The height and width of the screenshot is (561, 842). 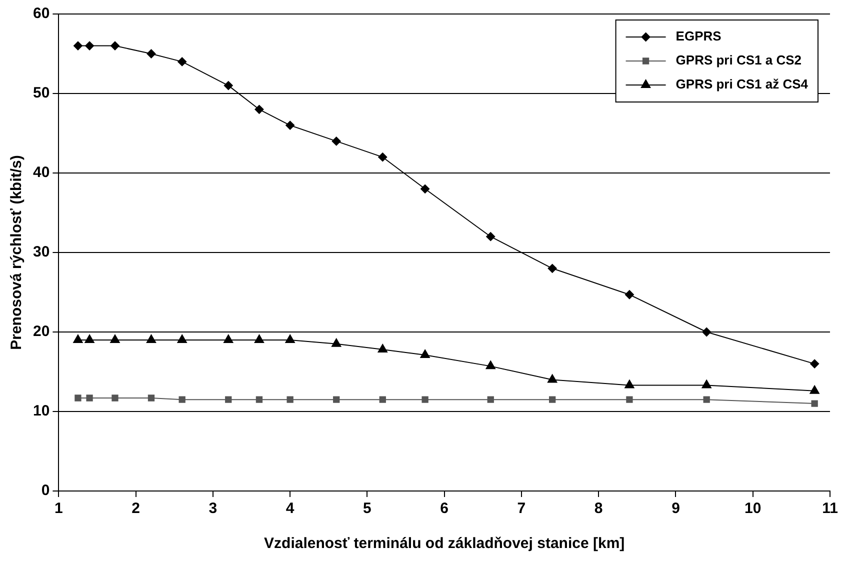 I want to click on x-tick-label: 7, so click(x=521, y=509).